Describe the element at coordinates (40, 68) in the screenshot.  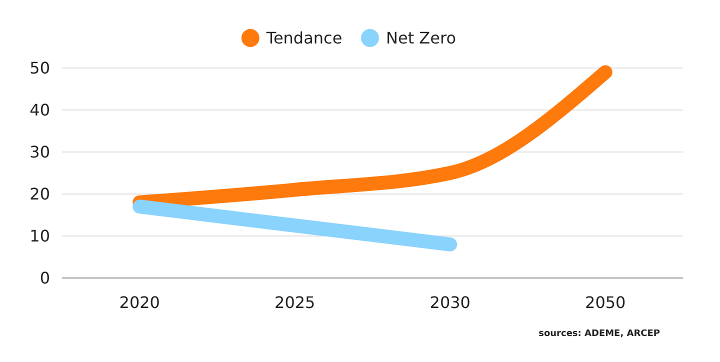
I see `y-tick-label: 50` at that location.